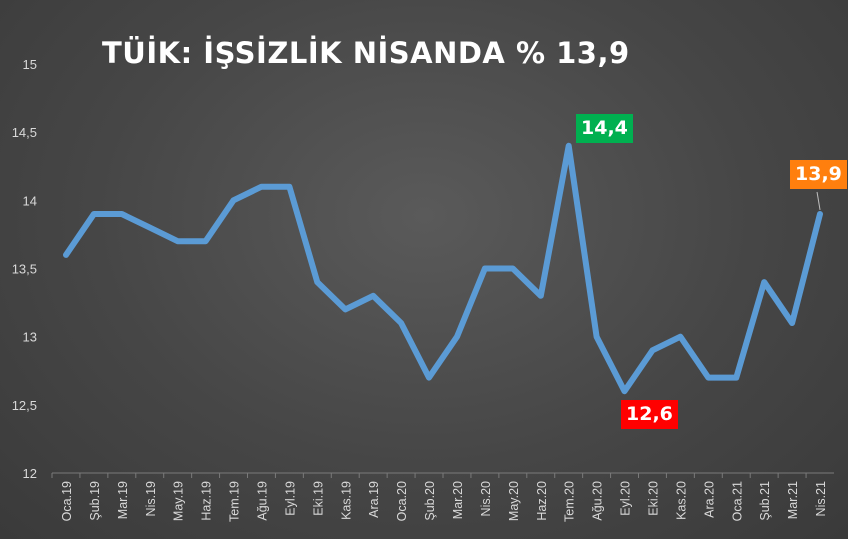 The width and height of the screenshot is (848, 539). I want to click on x-tick-label: Tem.20, so click(570, 501).